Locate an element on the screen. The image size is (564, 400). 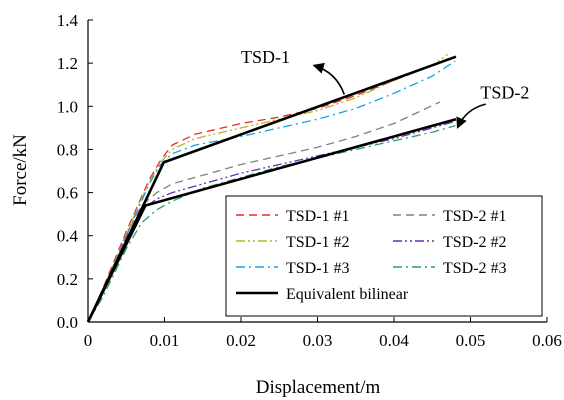
legend-label: TSD-1 #3 is located at coordinates (318, 268).